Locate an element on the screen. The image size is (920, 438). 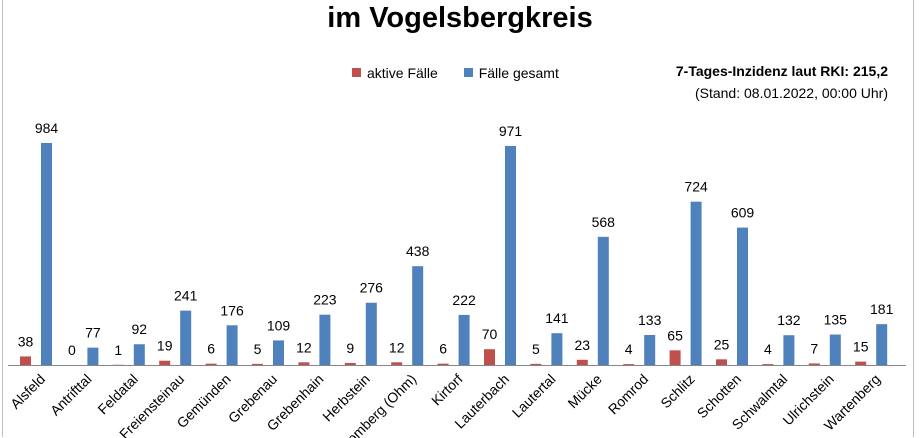
label-gesamt-4: 176 is located at coordinates (232, 310).